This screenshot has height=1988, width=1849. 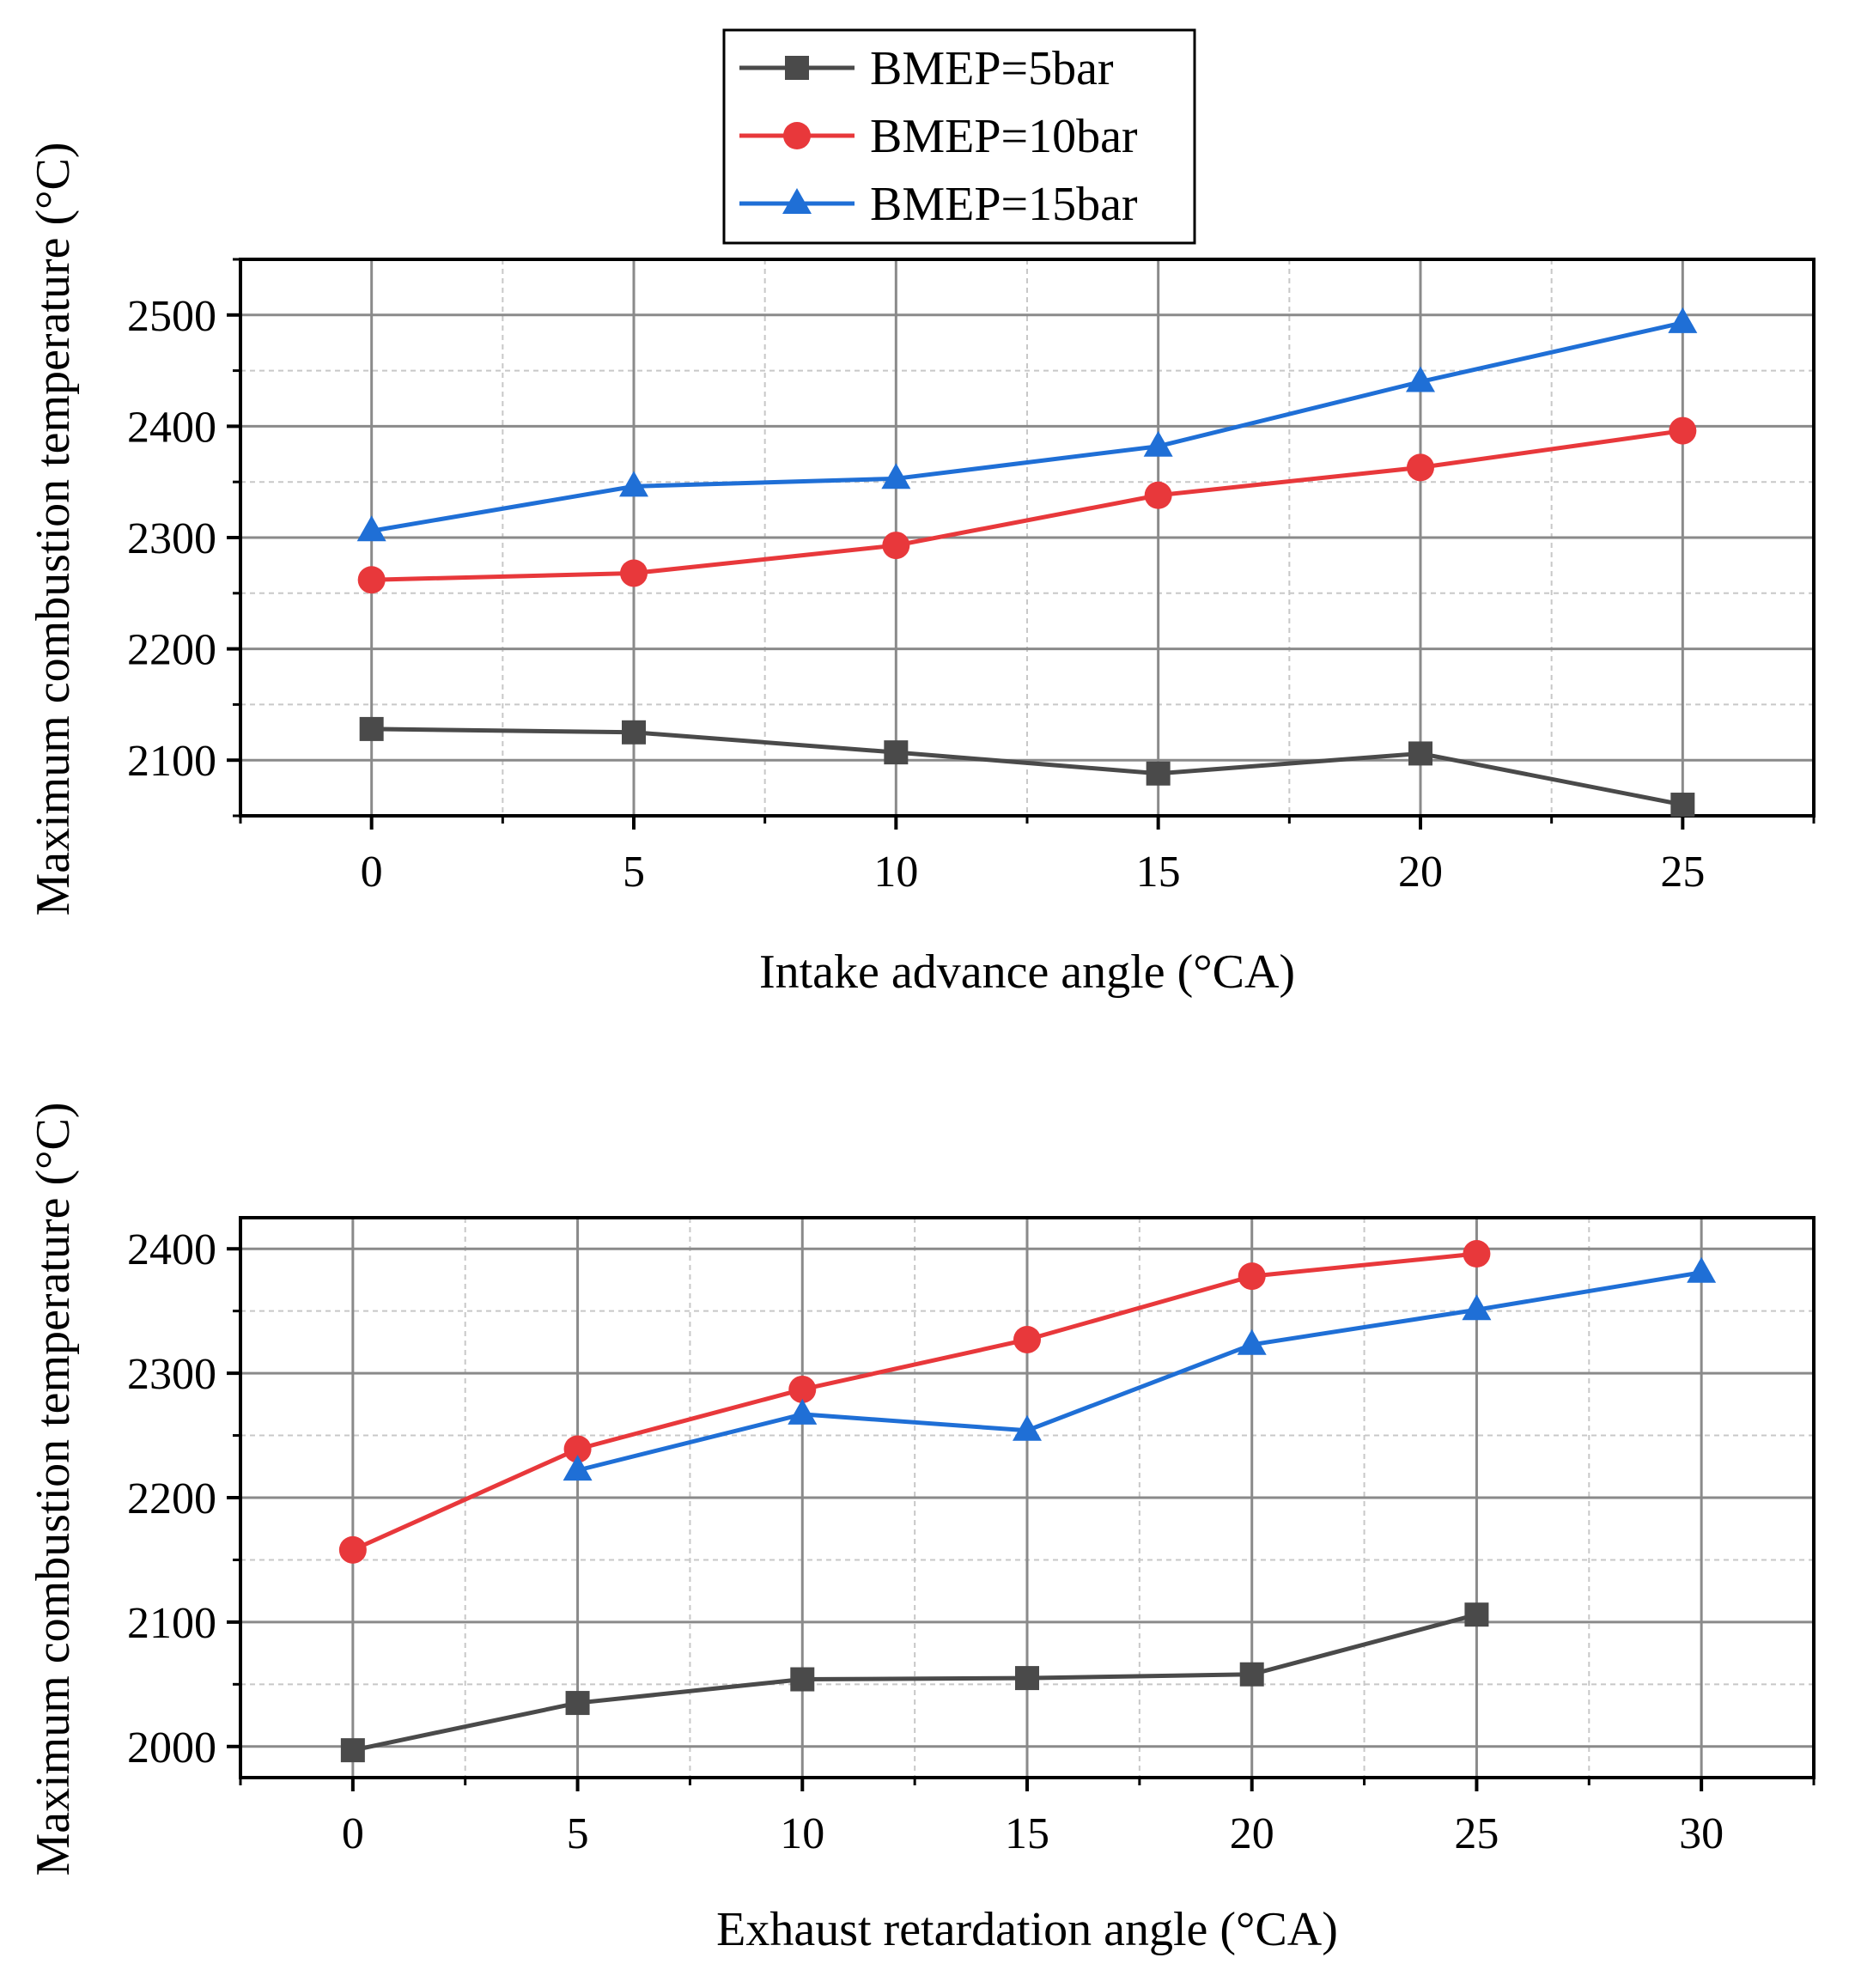 I want to click on legend-entry: BMEP=10bar, so click(x=938, y=136).